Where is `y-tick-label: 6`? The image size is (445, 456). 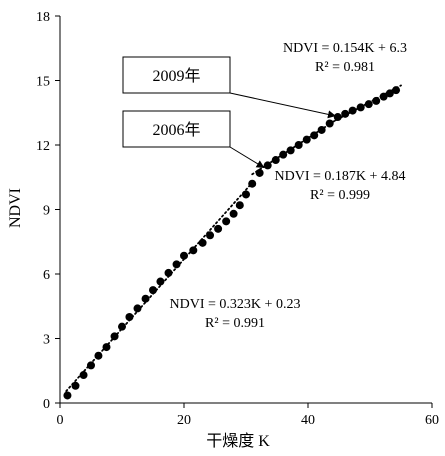
y-tick-label: 6 is located at coordinates (46, 275).